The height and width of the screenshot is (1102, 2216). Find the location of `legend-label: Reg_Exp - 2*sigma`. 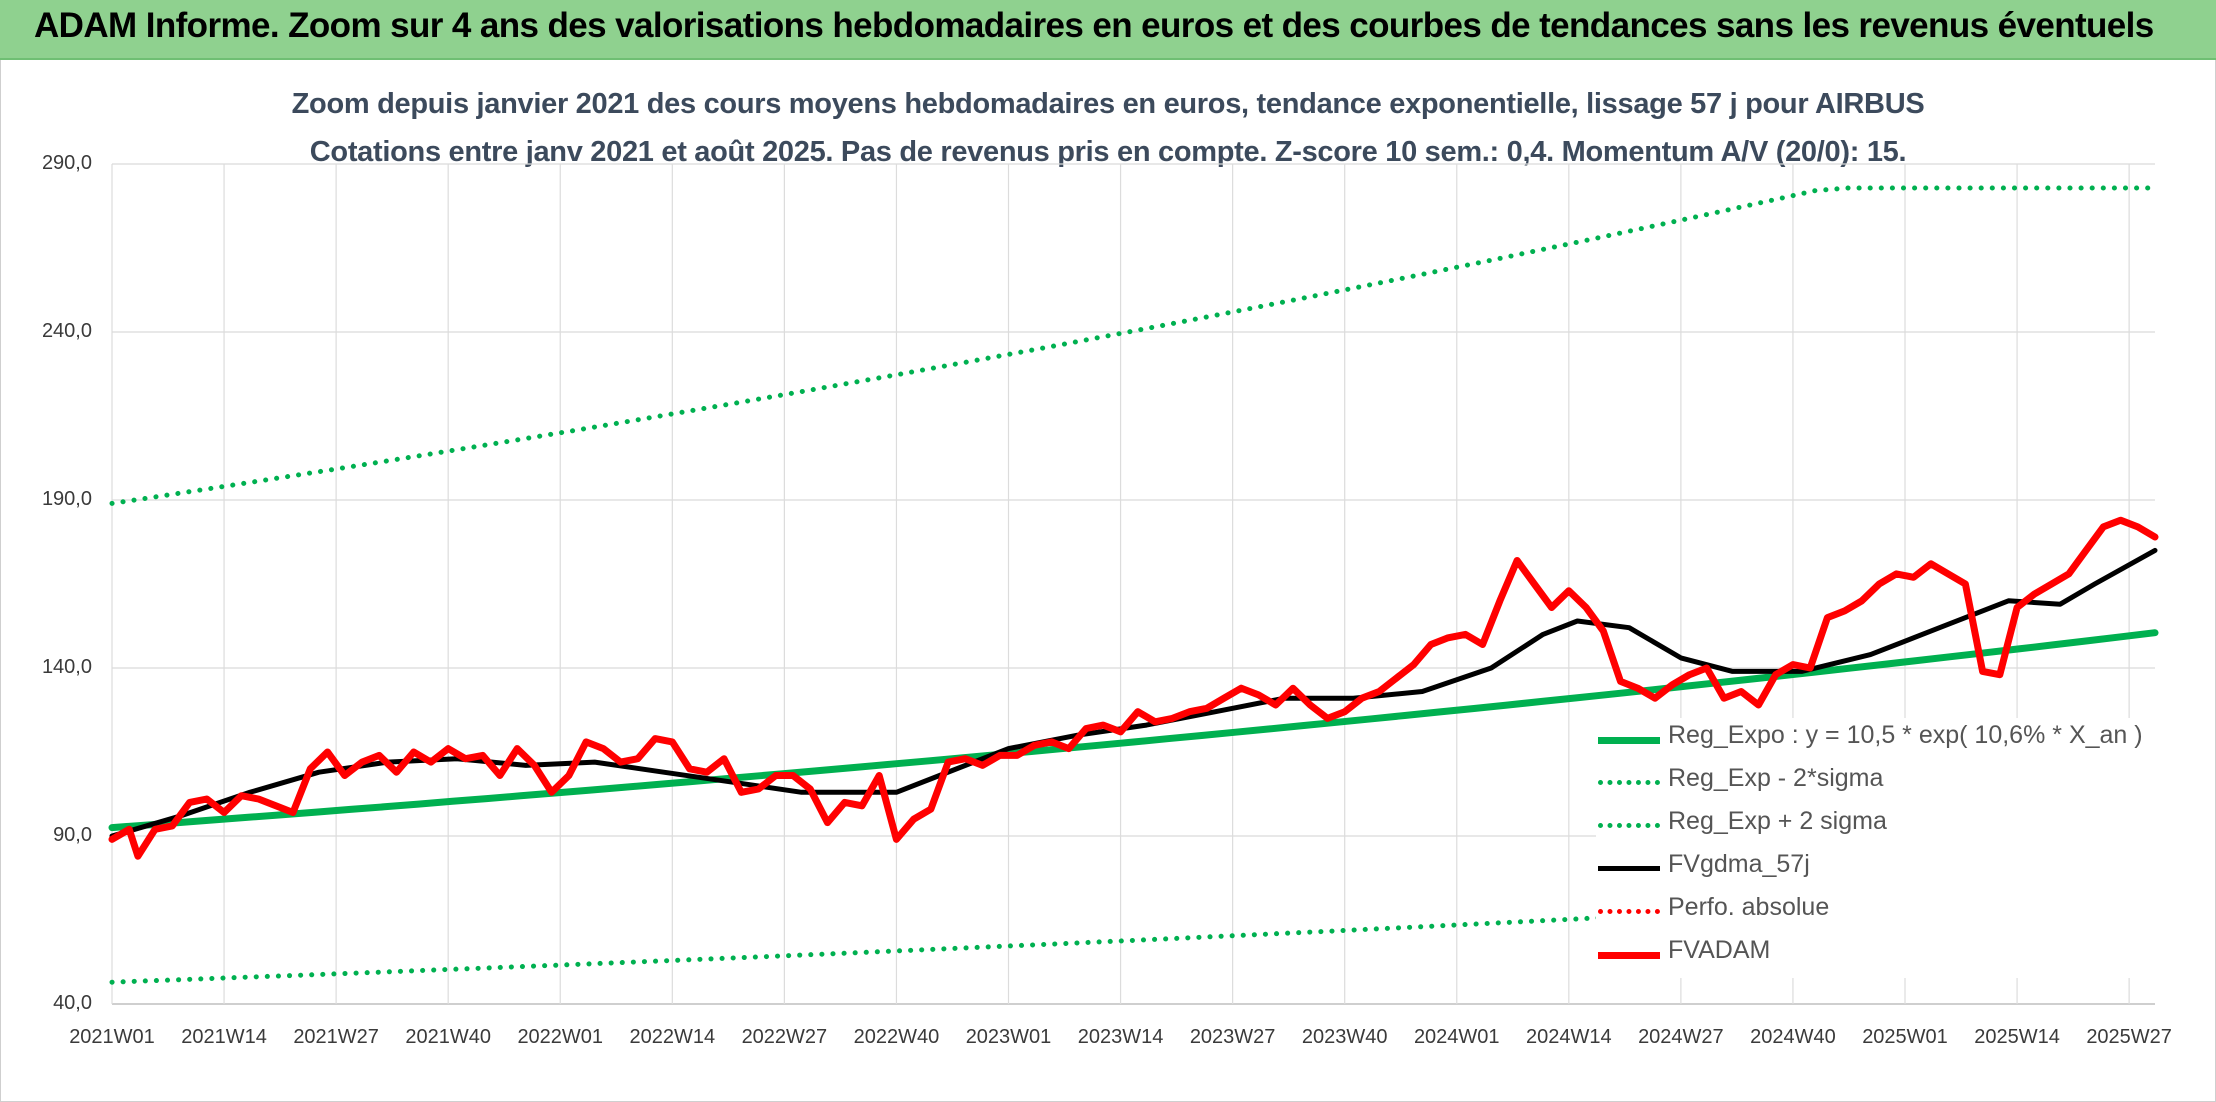

legend-label: Reg_Exp - 2*sigma is located at coordinates (1776, 778).